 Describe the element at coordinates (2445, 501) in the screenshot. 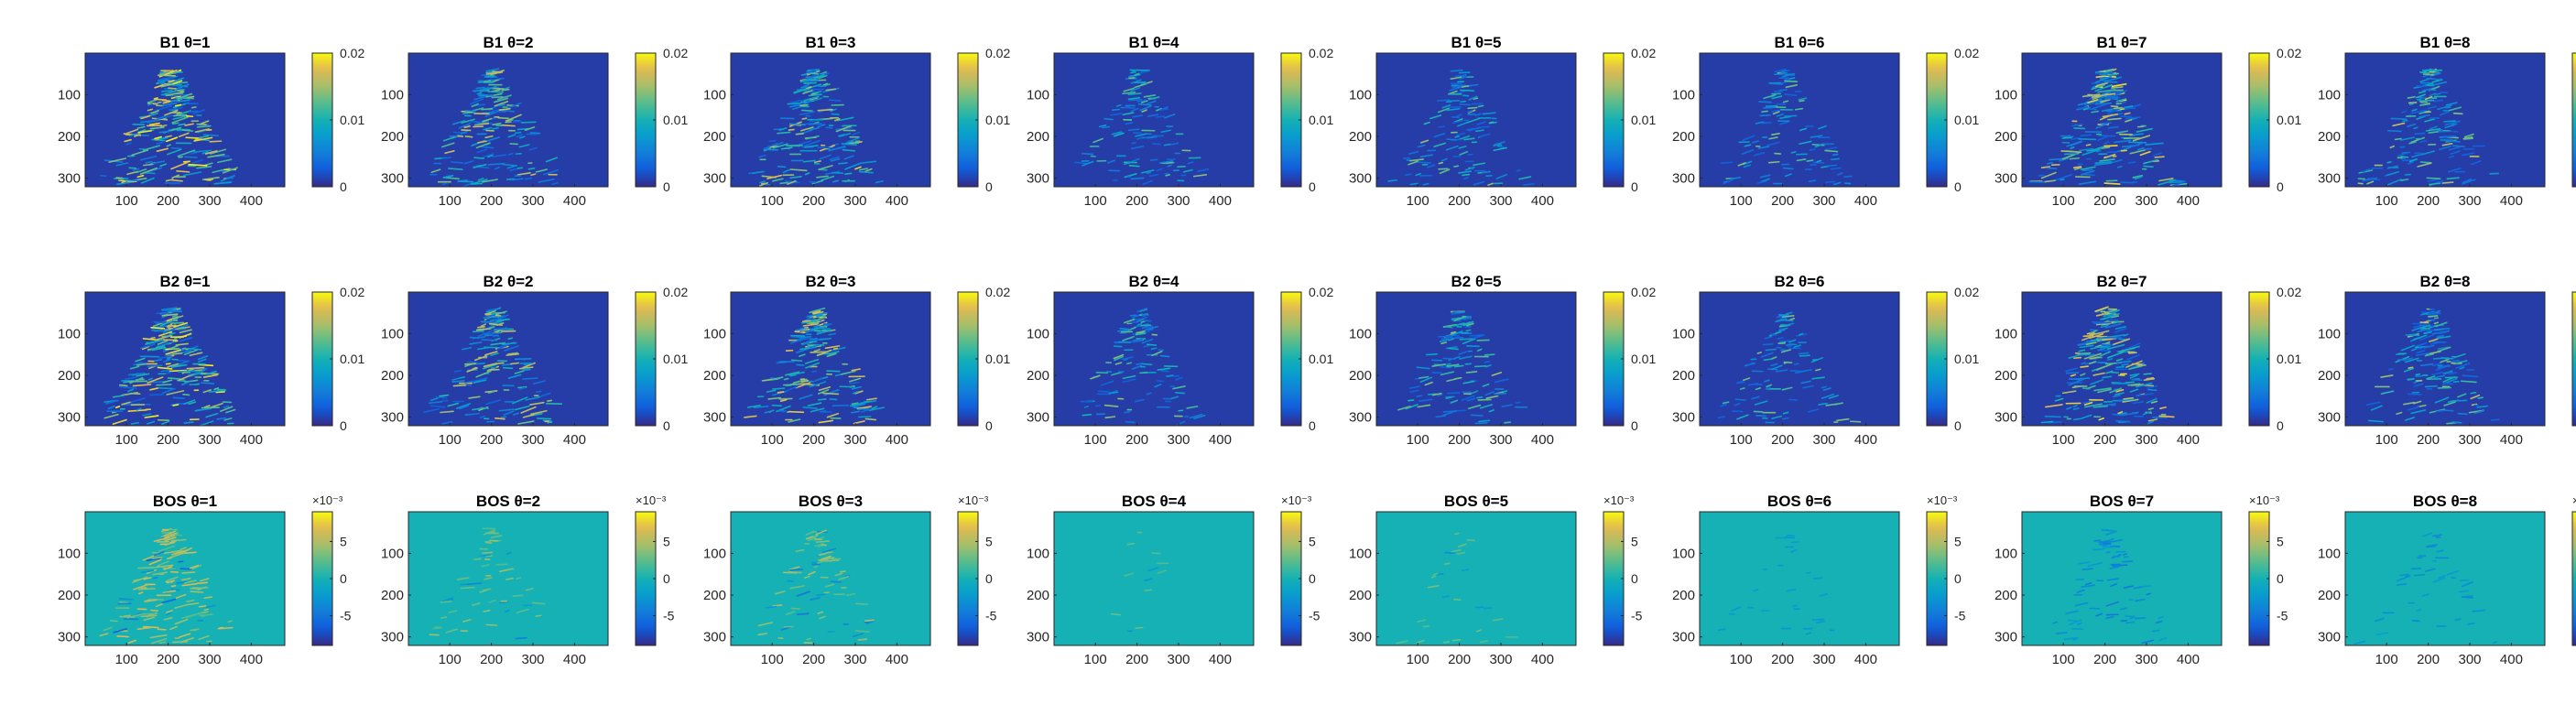

I see `panel-title: BOS θ=8` at that location.